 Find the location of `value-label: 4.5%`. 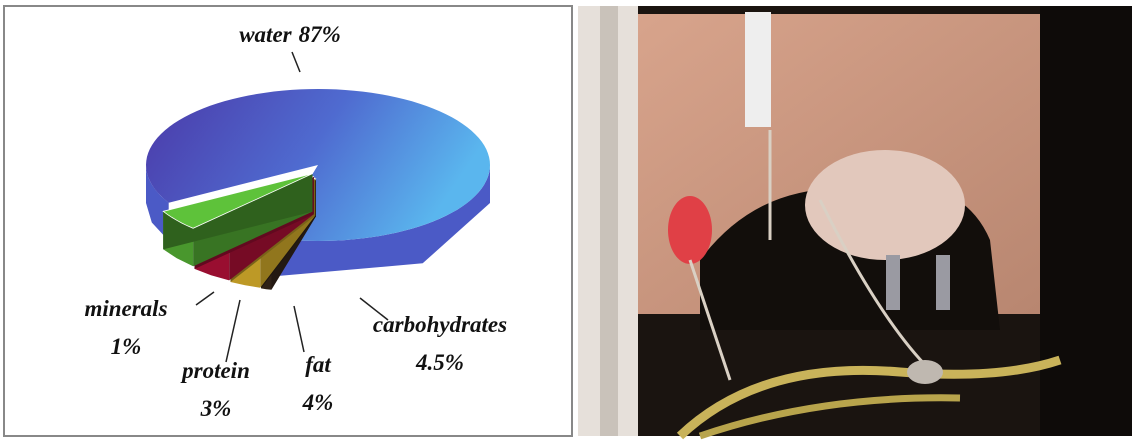

value-label: 4.5% is located at coordinates (439, 362).